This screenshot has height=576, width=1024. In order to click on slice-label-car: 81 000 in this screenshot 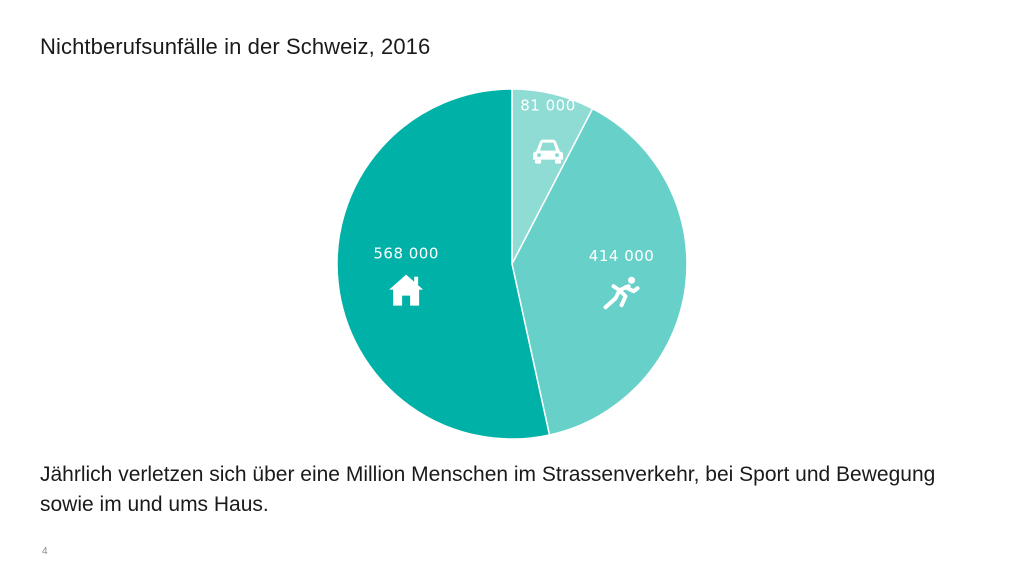, I will do `click(548, 106)`.